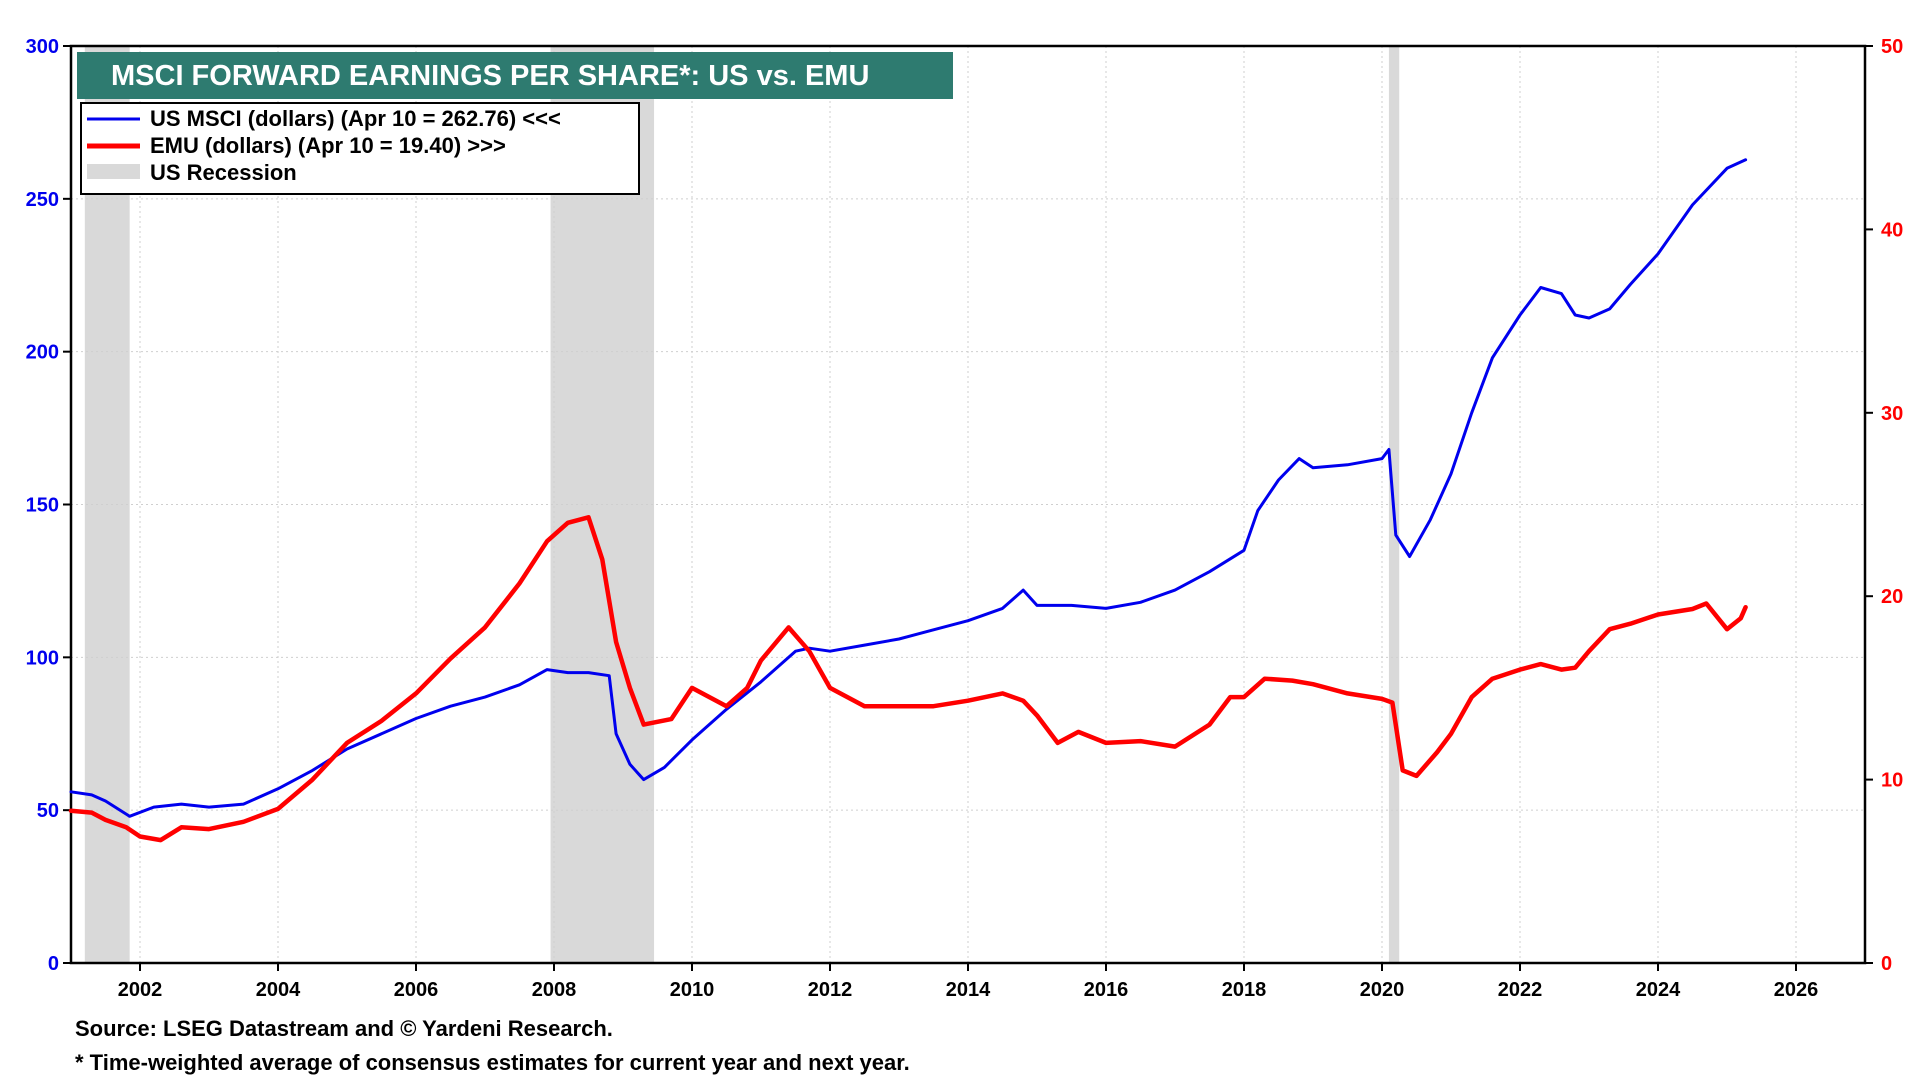  Describe the element at coordinates (140, 990) in the screenshot. I see `x-tick-label-2002: 2002` at that location.